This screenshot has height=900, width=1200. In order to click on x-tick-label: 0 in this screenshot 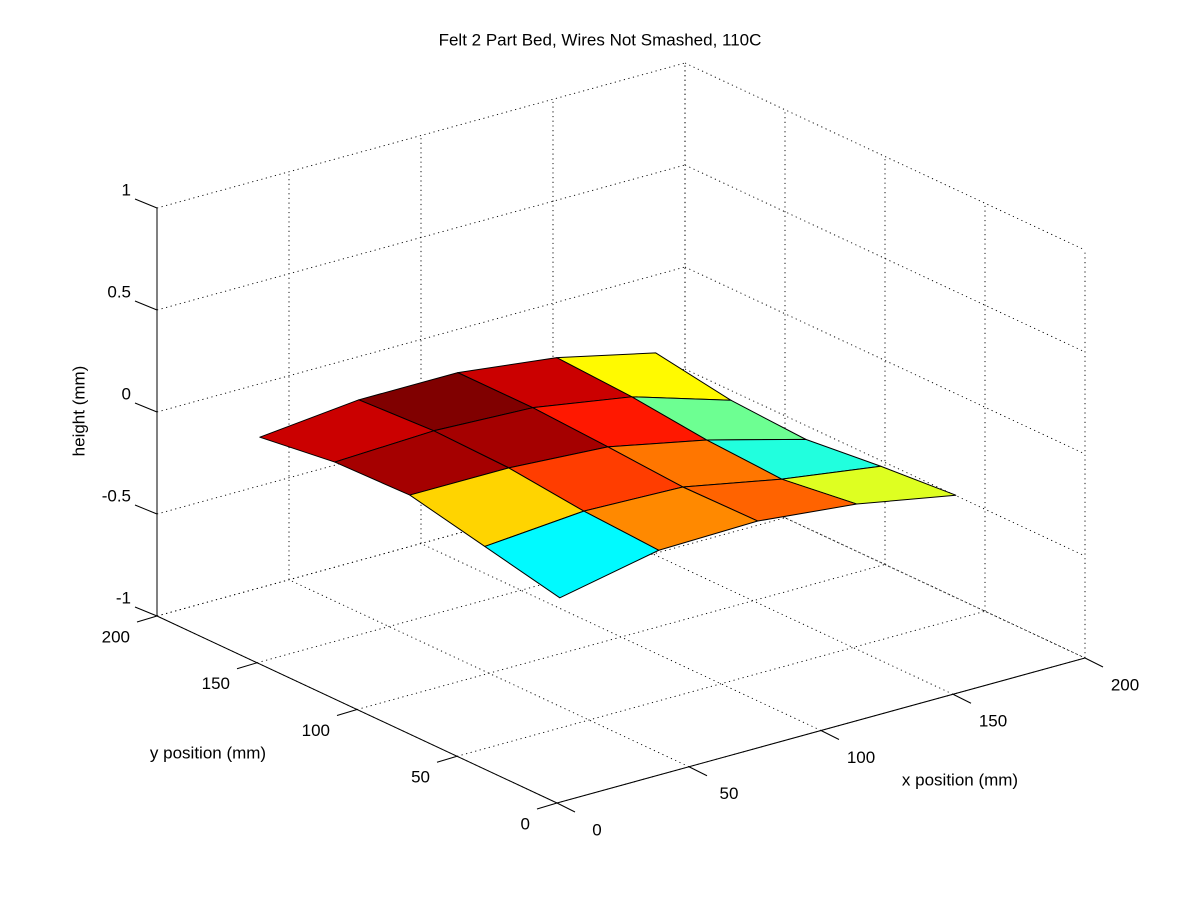, I will do `click(596, 829)`.